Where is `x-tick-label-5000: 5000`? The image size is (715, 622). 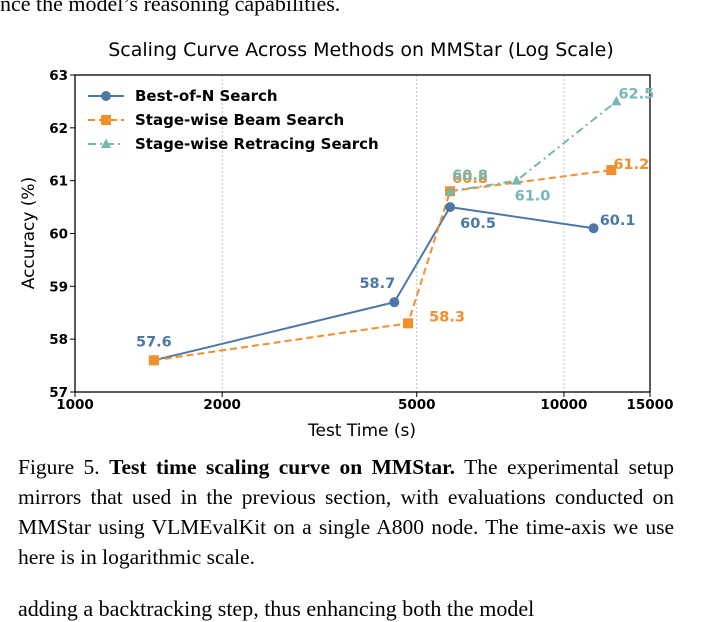
x-tick-label-5000: 5000 is located at coordinates (417, 405).